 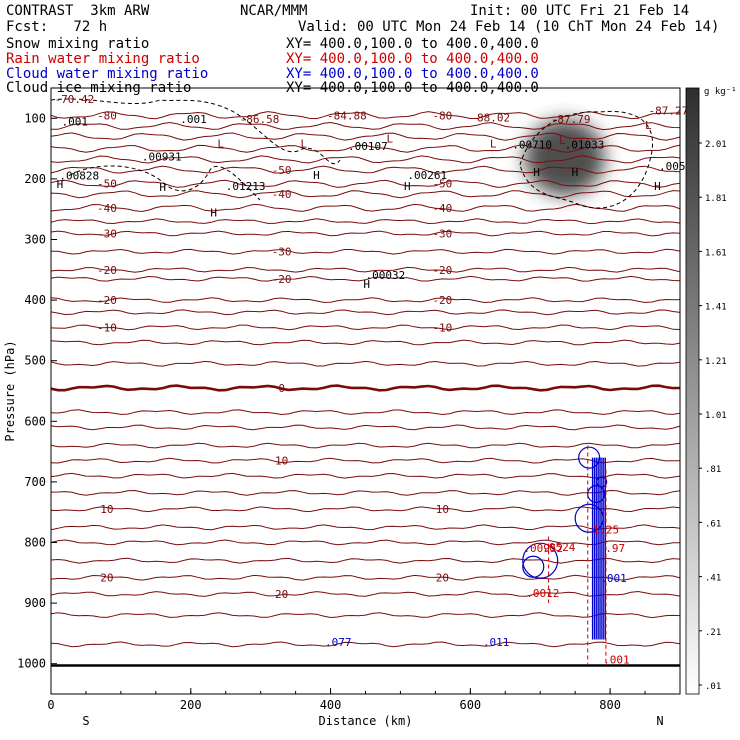 What do you see at coordinates (713, 687) in the screenshot?
I see `colorbar-label: .01` at bounding box center [713, 687].